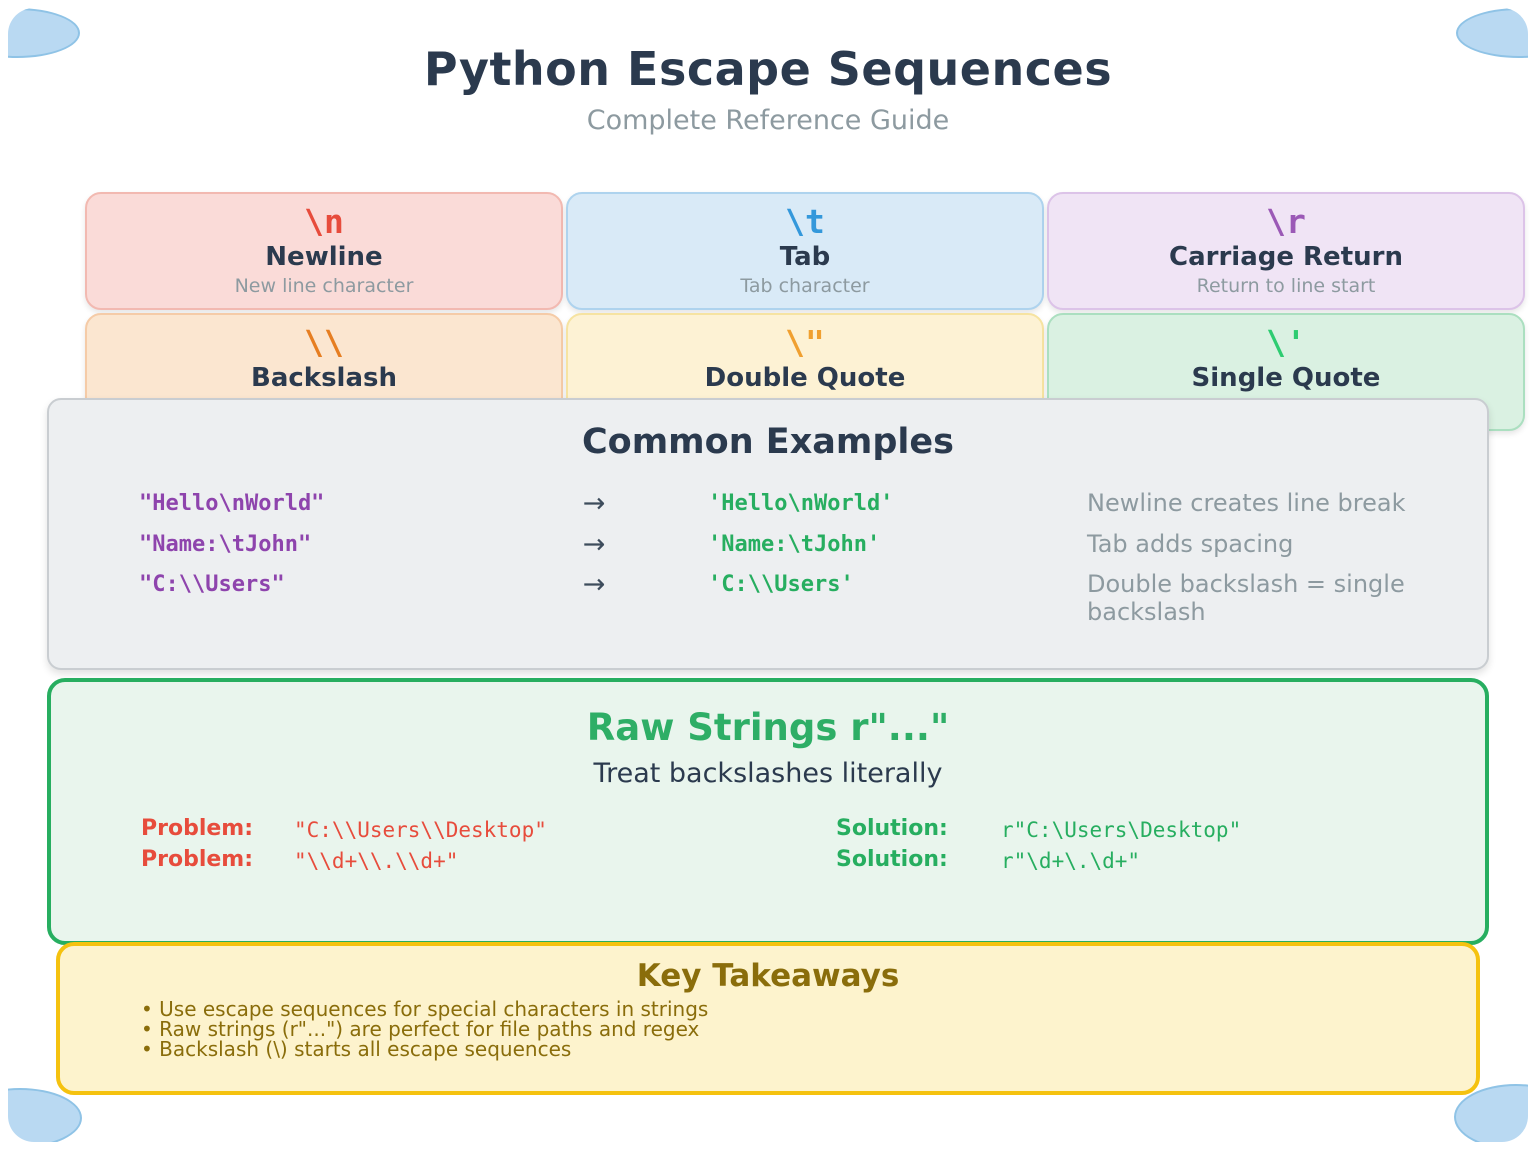  What do you see at coordinates (324, 378) in the screenshot?
I see `escape-name: Backslash` at bounding box center [324, 378].